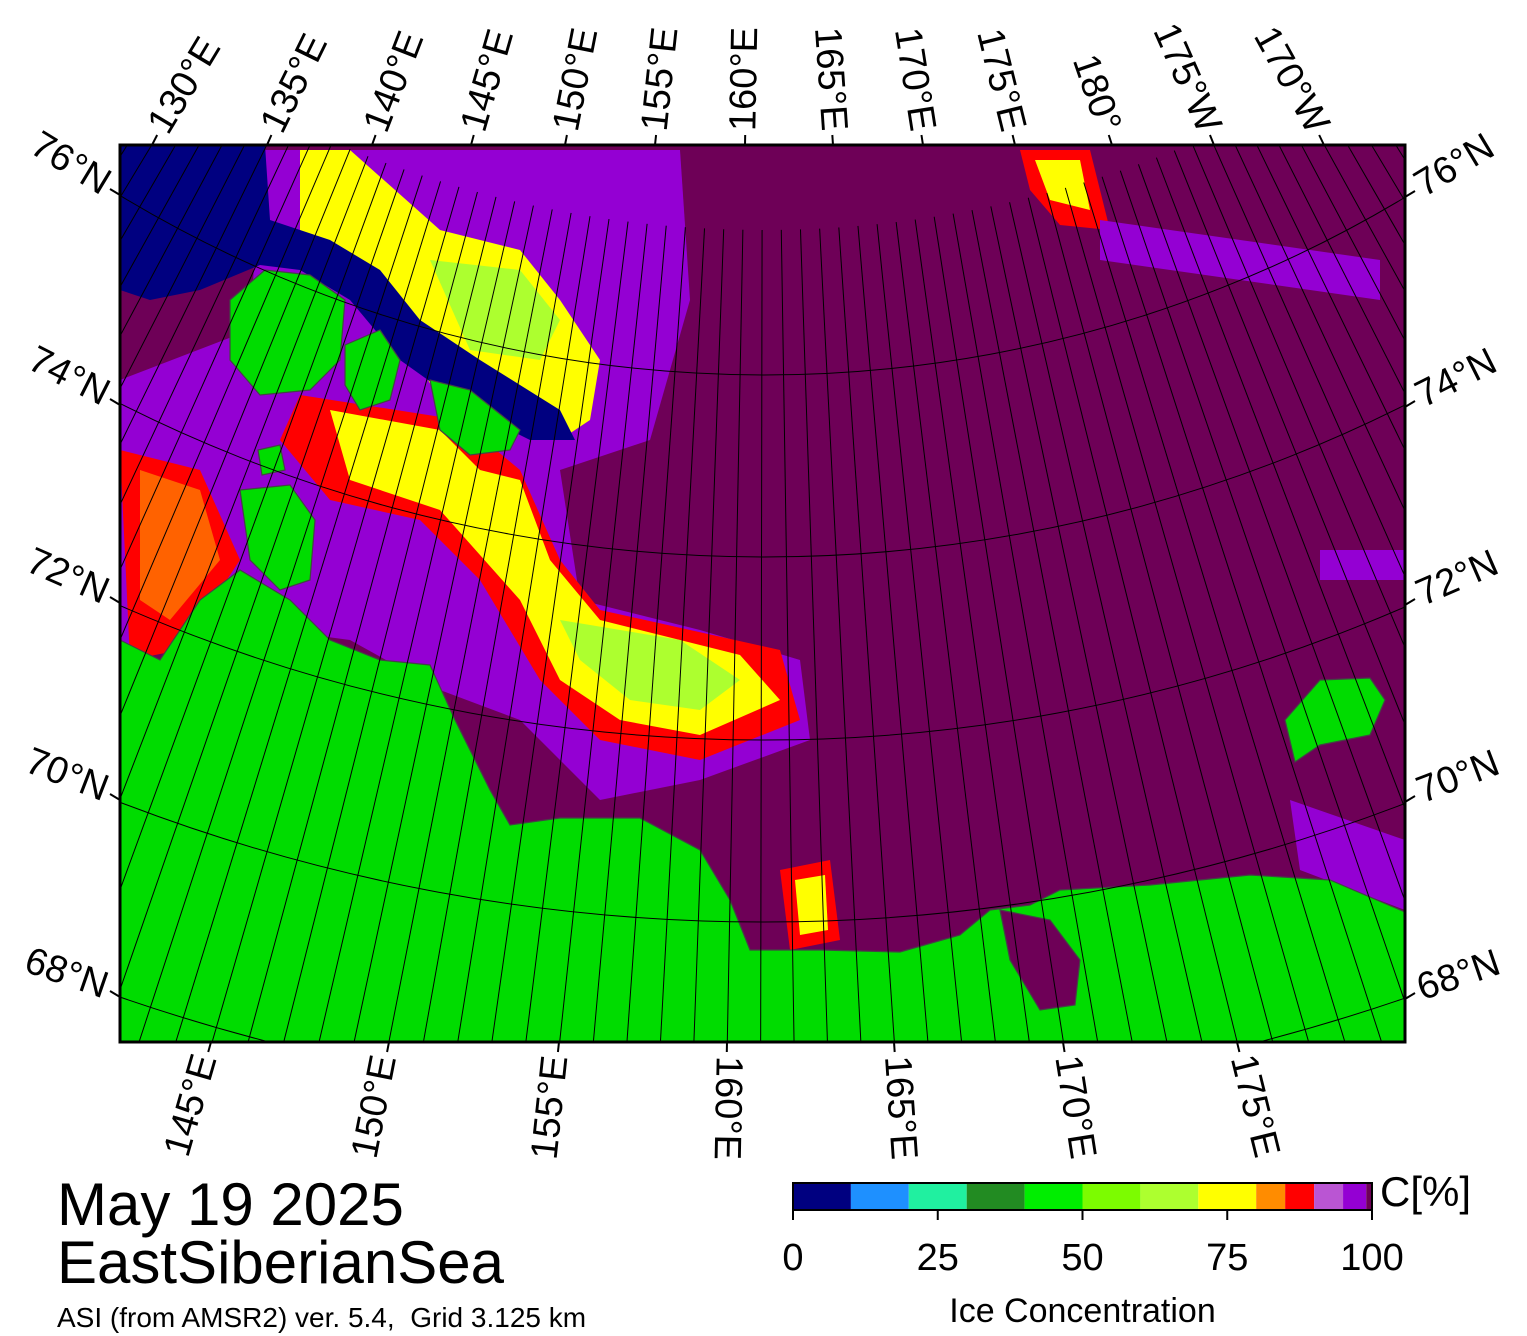  What do you see at coordinates (915, 79) in the screenshot?
I see `lon-label-top: 170°E` at bounding box center [915, 79].